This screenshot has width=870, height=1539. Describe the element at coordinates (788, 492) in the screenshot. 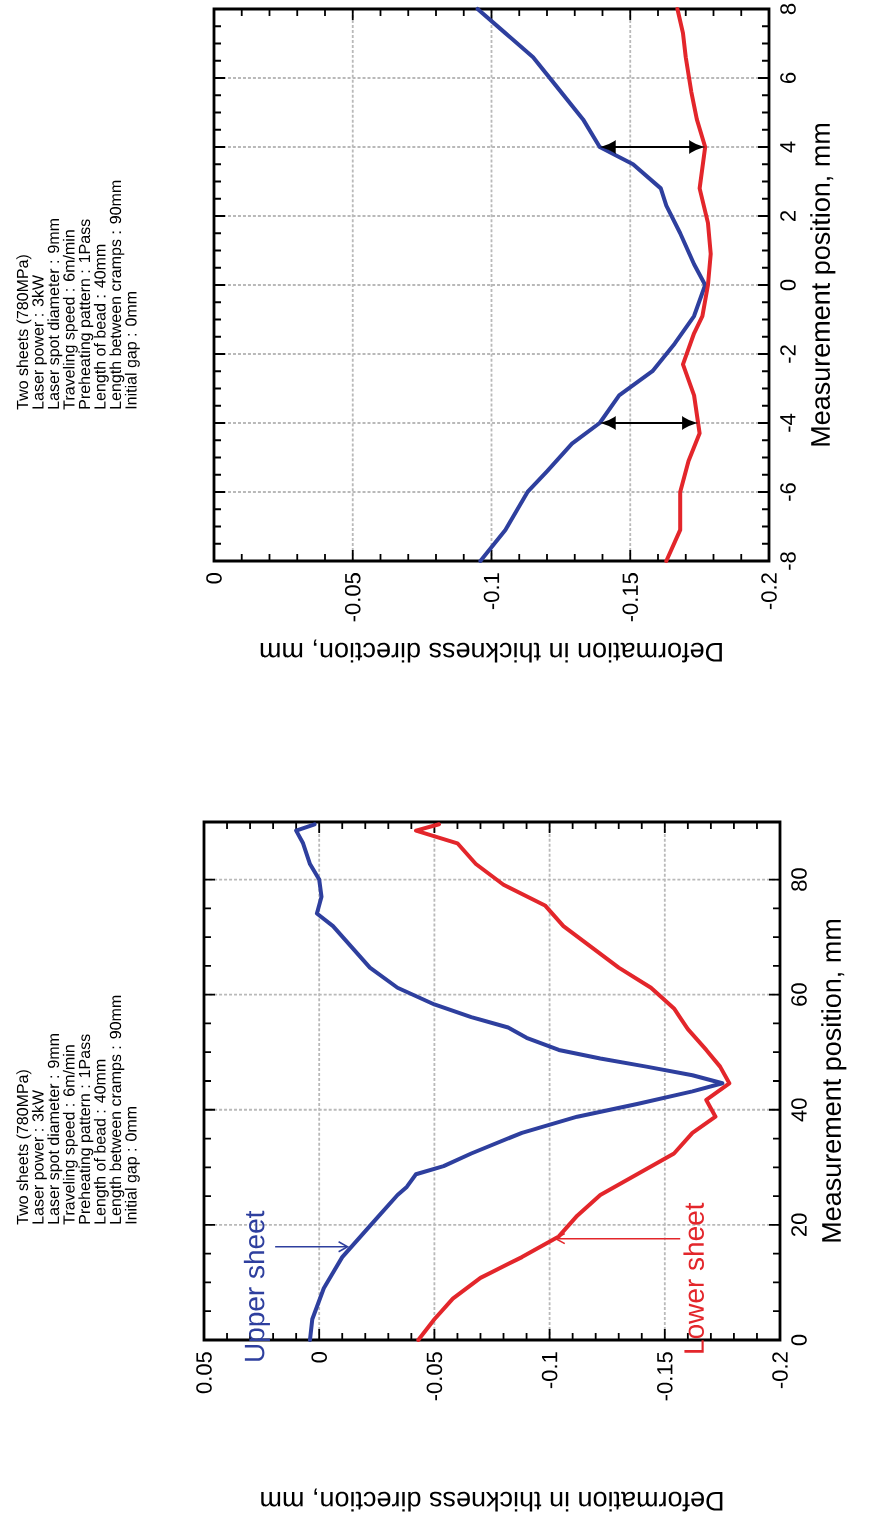

I see `y-tick-label: -6` at that location.